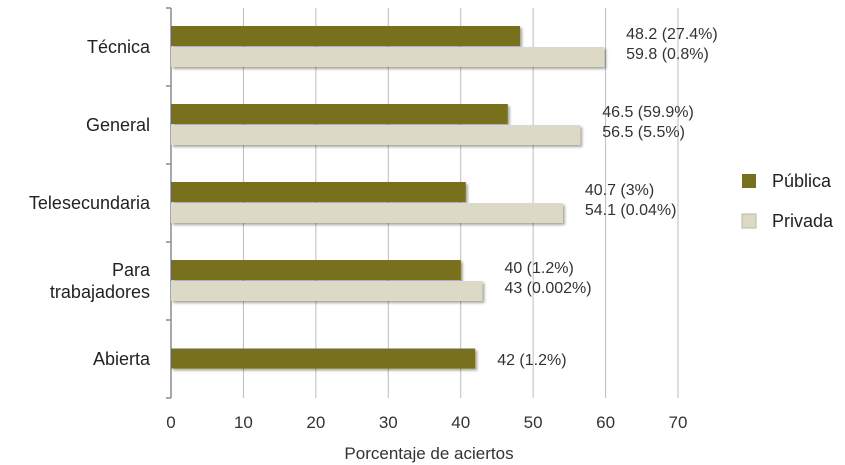  Describe the element at coordinates (460, 422) in the screenshot. I see `x-tick-label: 40` at that location.